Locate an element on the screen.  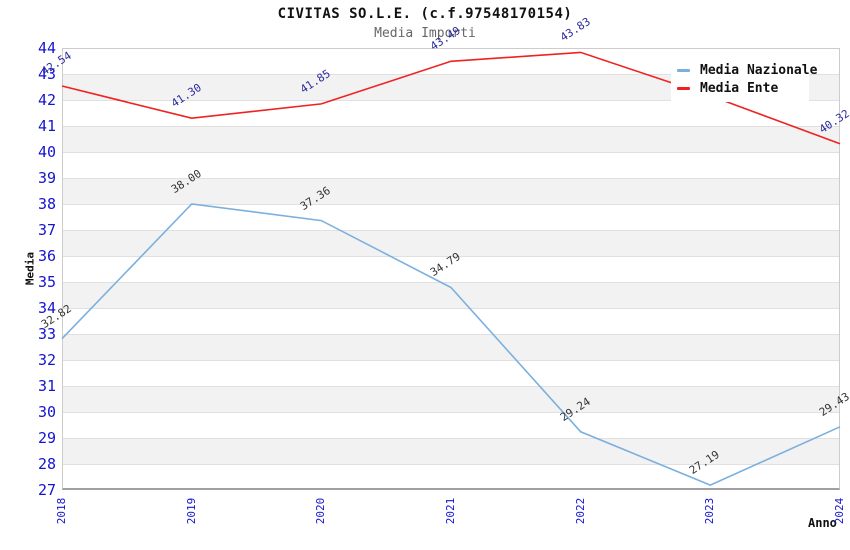
x-tick-label: 2023 is located at coordinates (710, 511).